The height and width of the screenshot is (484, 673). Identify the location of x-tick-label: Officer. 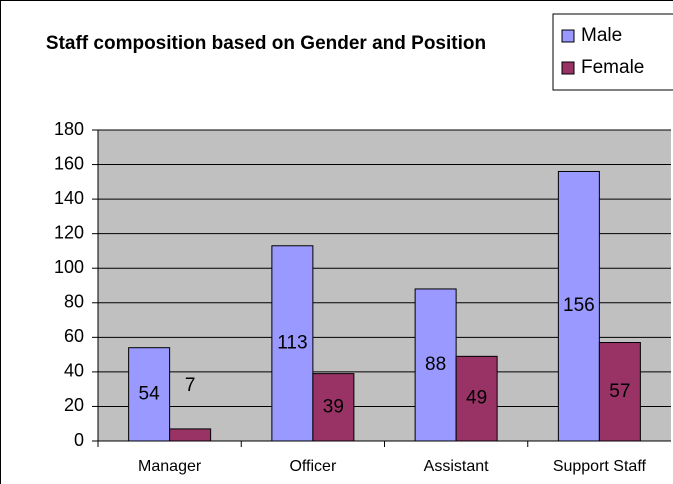
(313, 466).